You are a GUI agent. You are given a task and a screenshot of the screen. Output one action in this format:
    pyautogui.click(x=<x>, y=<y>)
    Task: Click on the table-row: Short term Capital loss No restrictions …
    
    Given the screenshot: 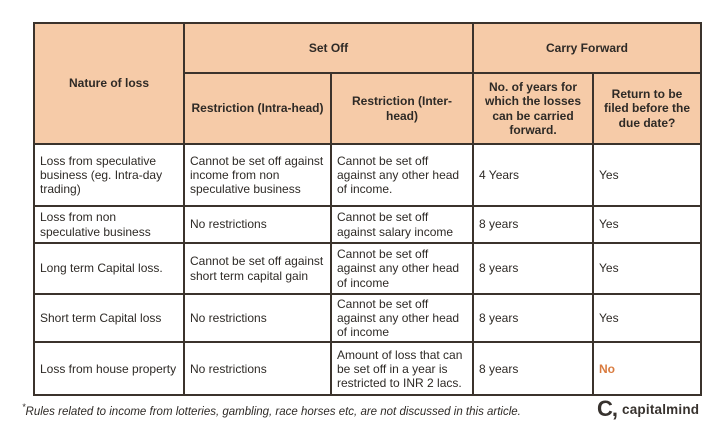 What is the action you would take?
    pyautogui.click(x=367, y=318)
    